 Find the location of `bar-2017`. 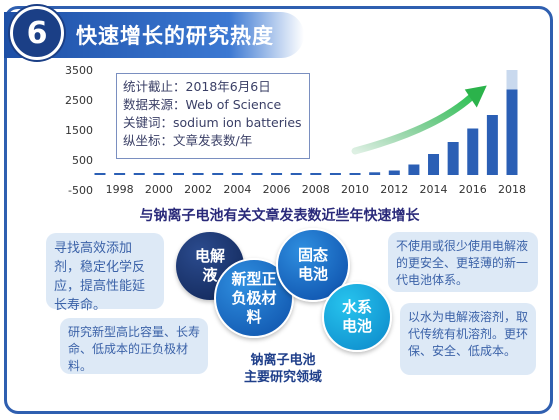

bar-2017 is located at coordinates (492, 145).